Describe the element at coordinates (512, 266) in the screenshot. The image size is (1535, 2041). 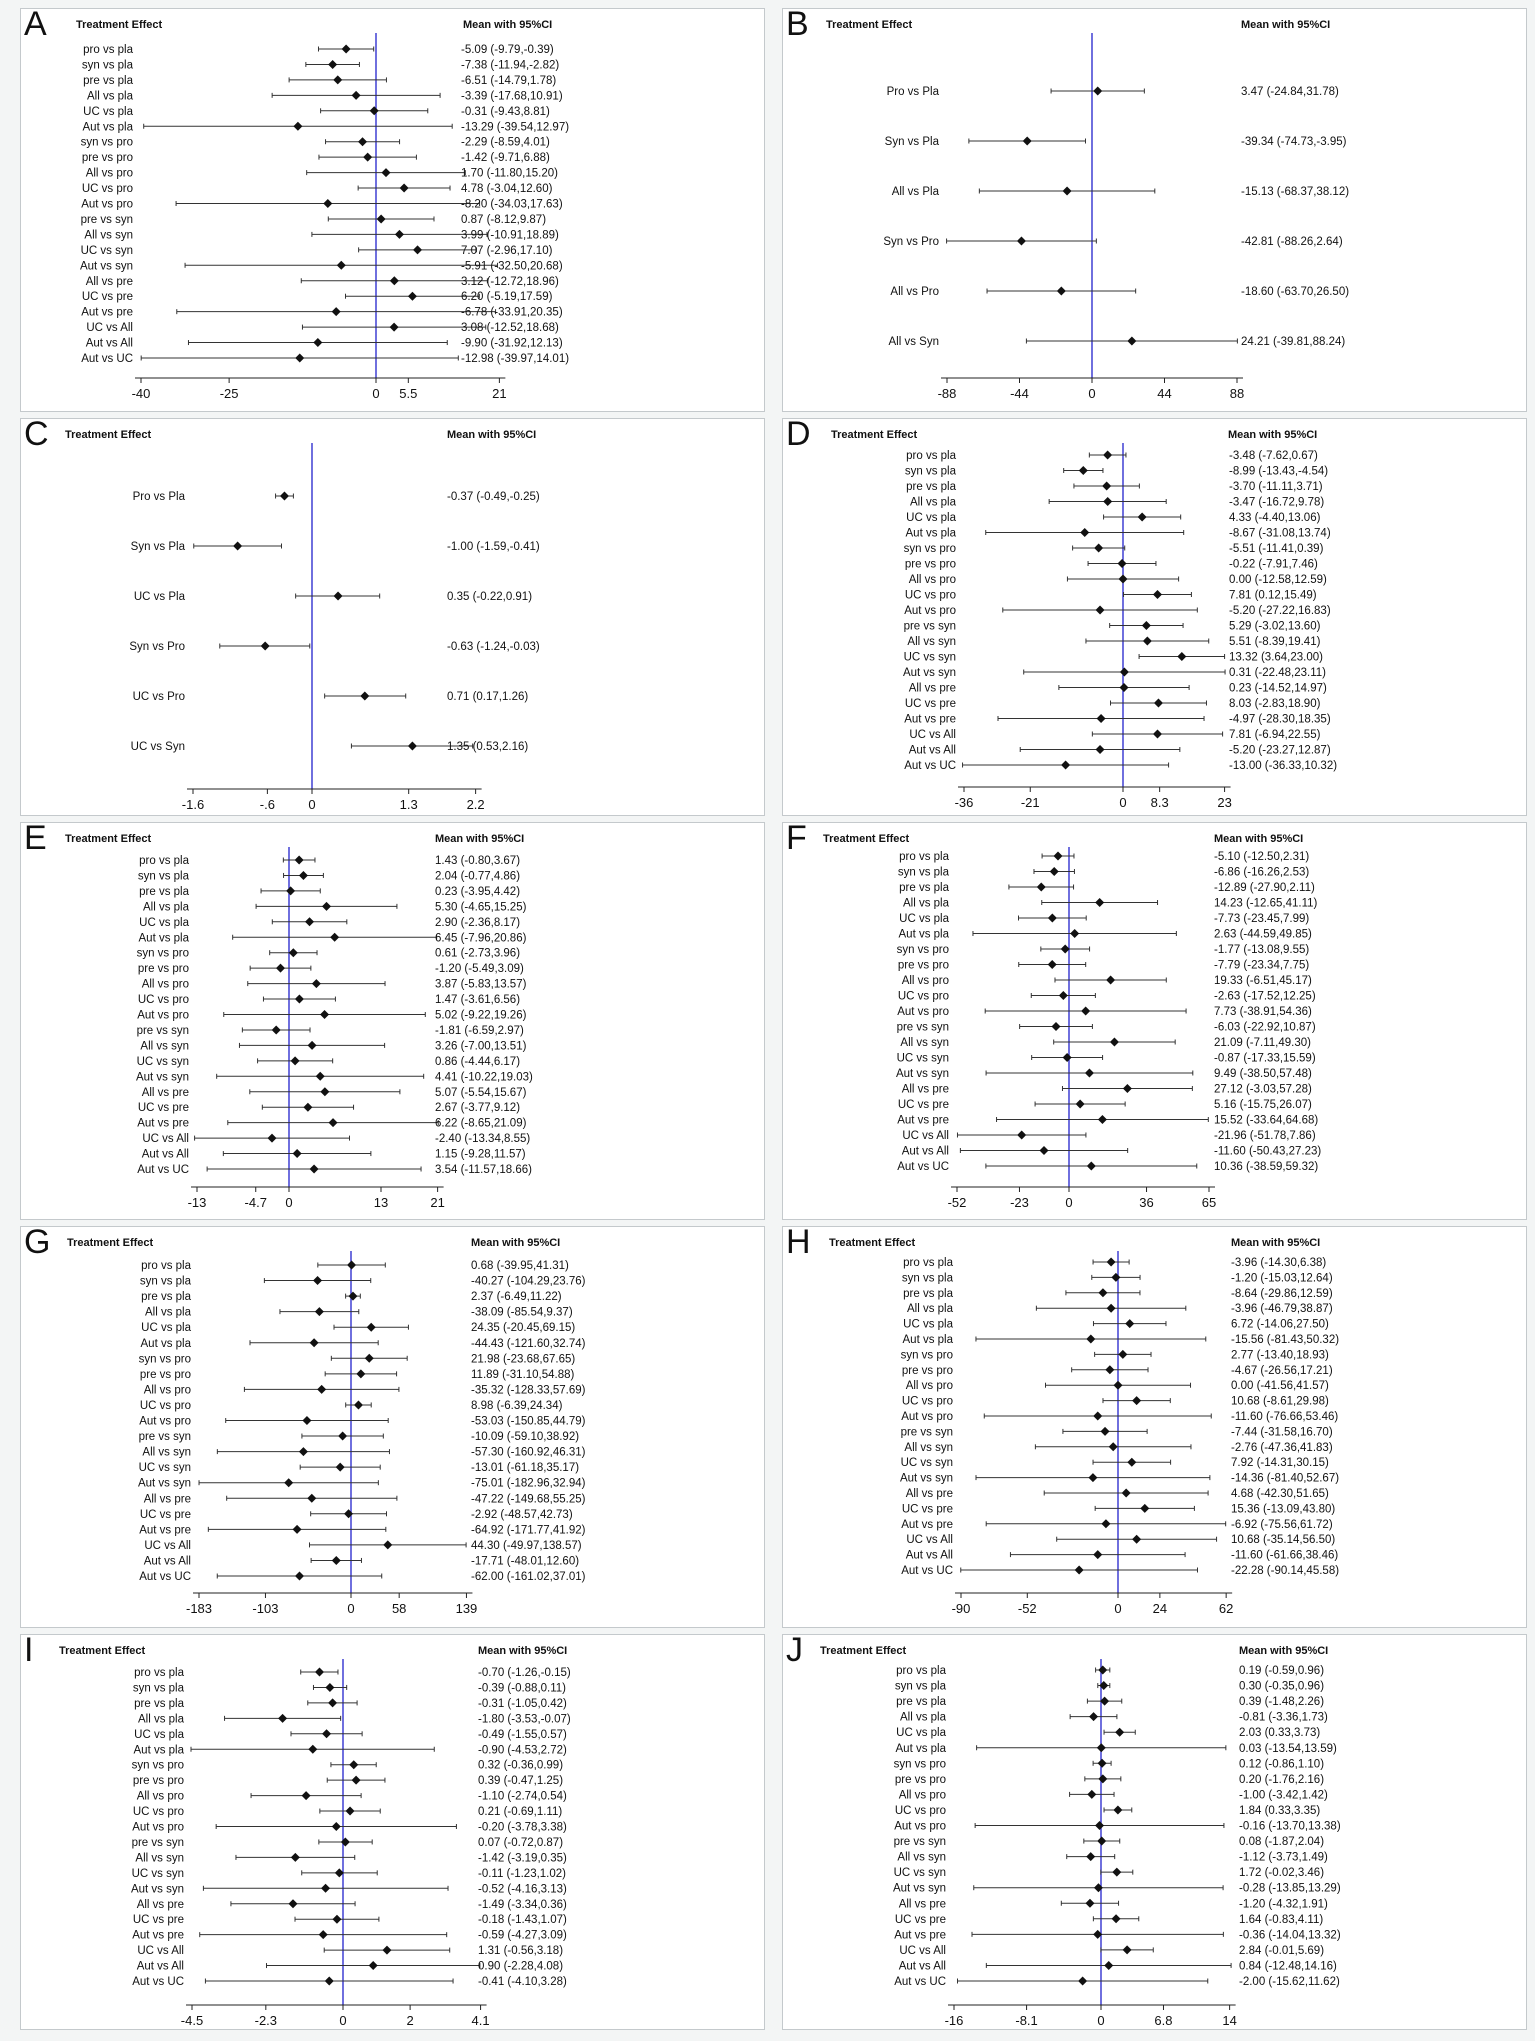
I see `row-ci-text: -5.91 (-32.50,20.68)` at that location.